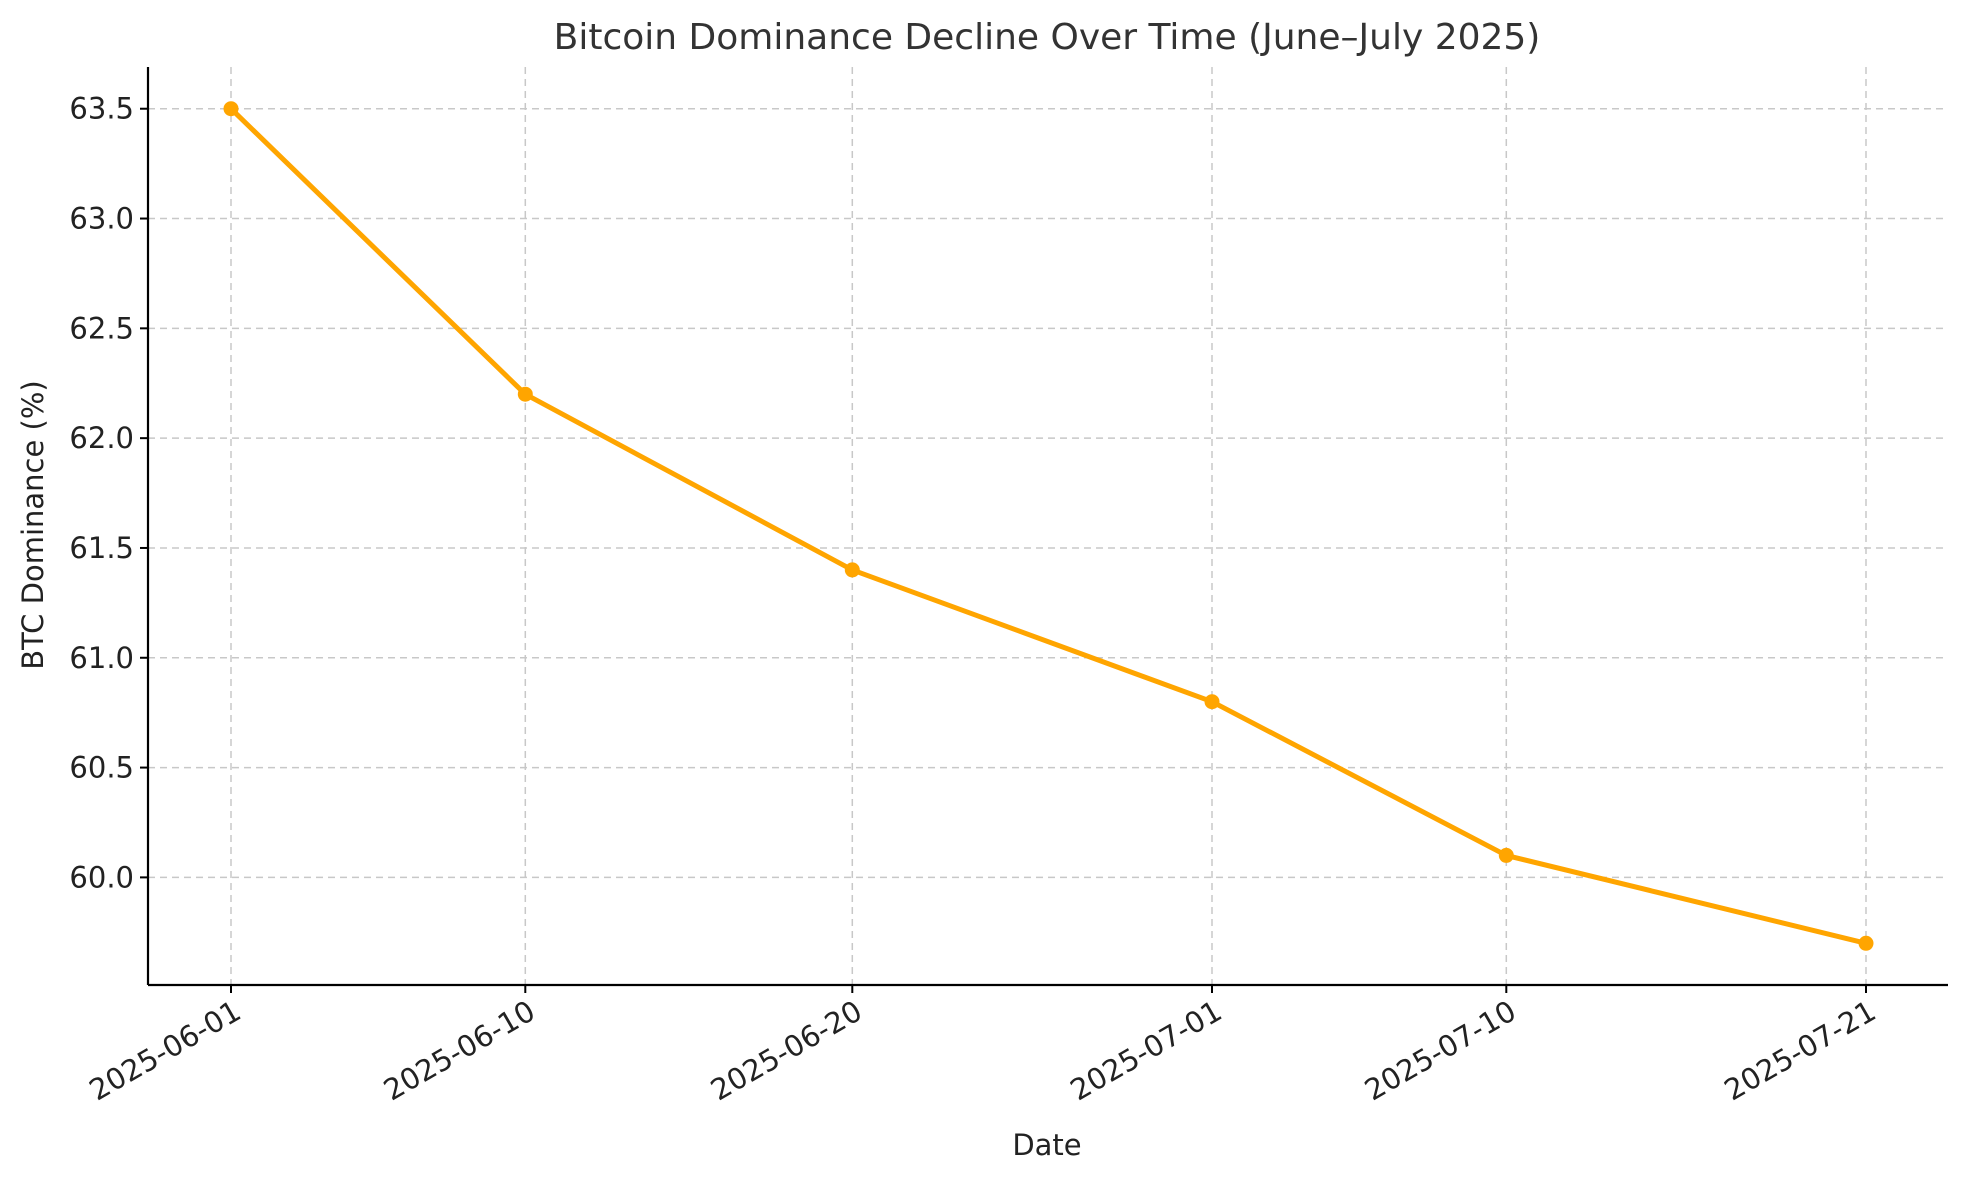  I want to click on x-tick-label-4: 2025-07-10, so click(1440, 1051).